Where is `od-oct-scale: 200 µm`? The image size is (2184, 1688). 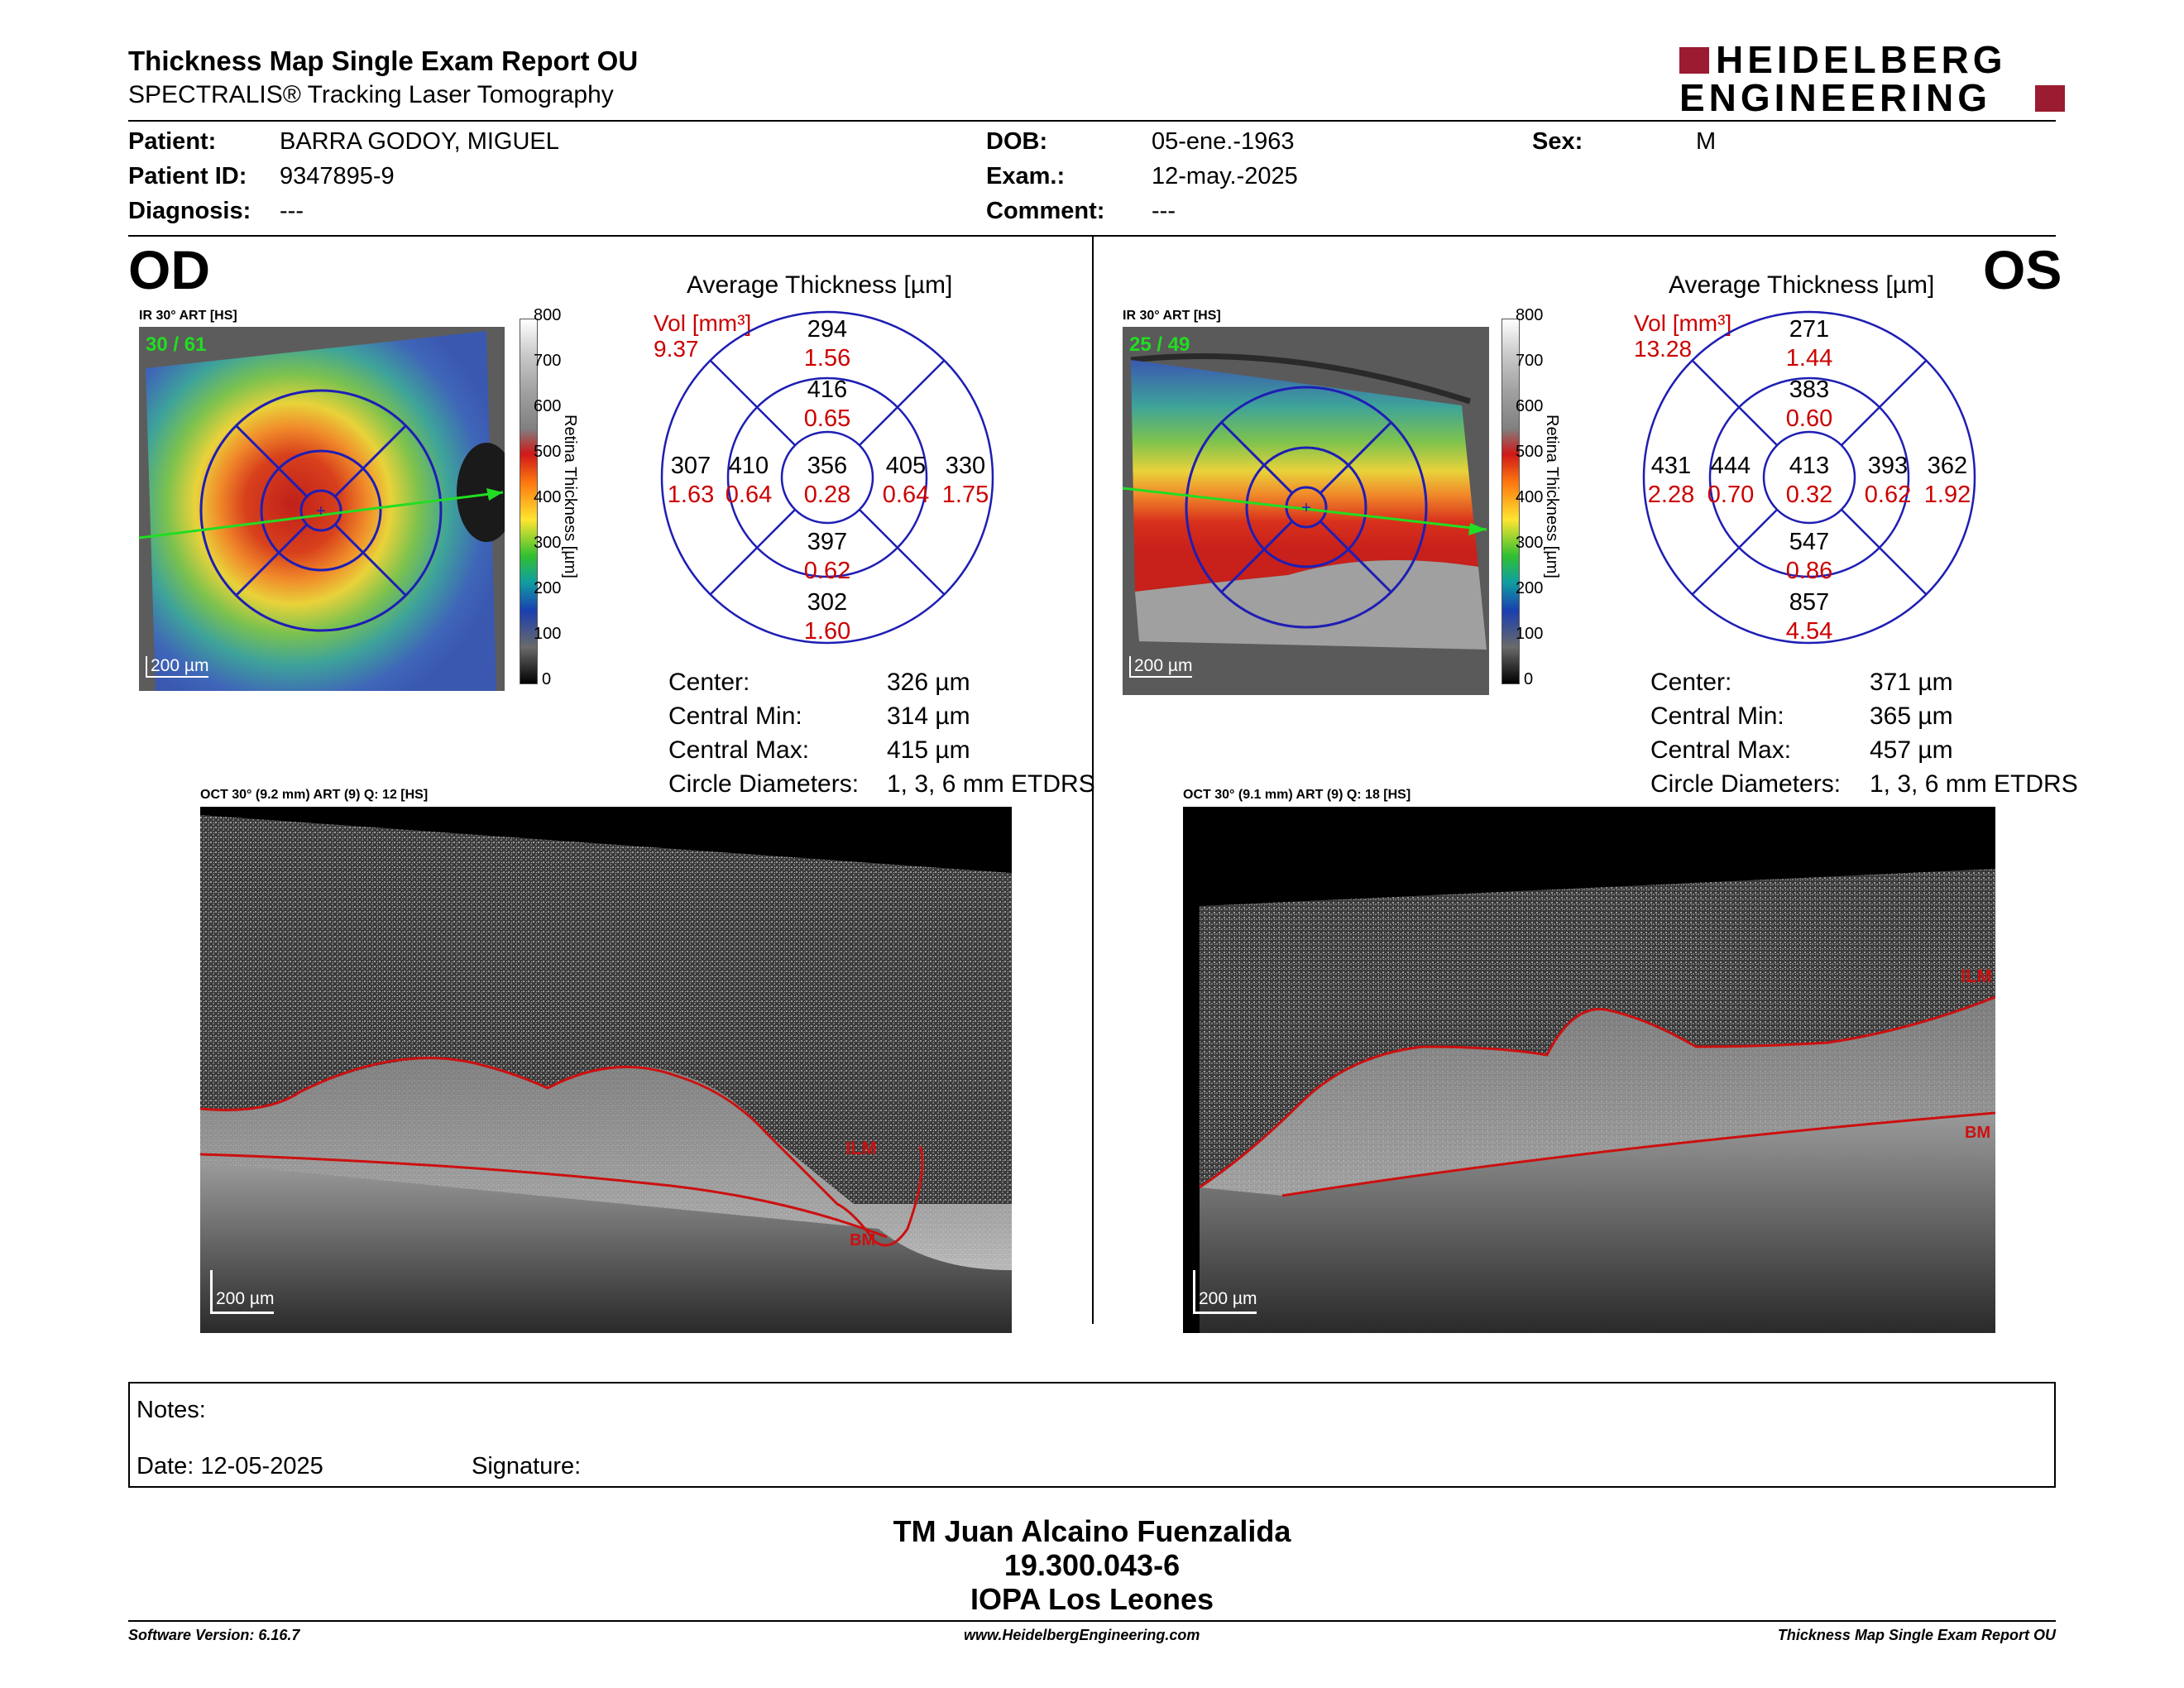
od-oct-scale: 200 µm is located at coordinates (242, 1292).